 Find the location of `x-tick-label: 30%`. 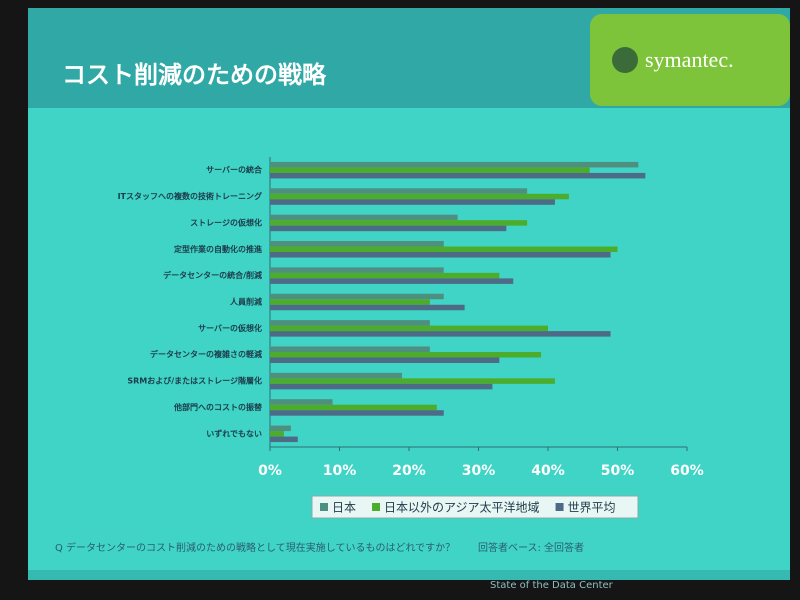

x-tick-label: 30% is located at coordinates (479, 471).